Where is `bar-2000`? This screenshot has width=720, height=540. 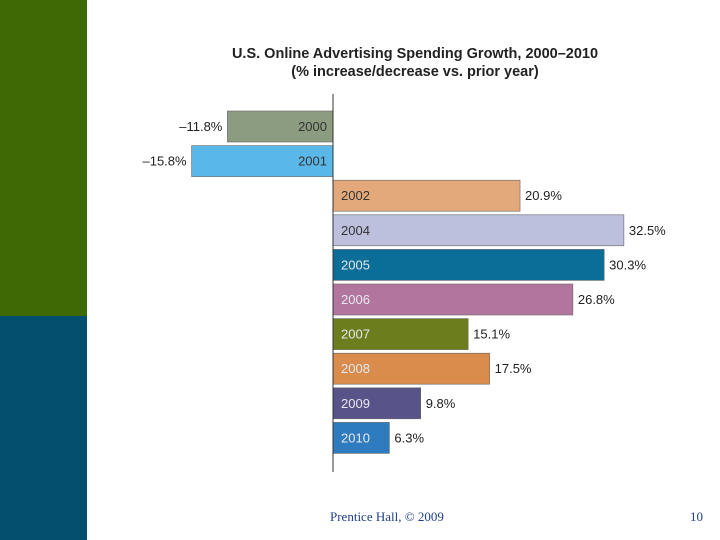 bar-2000 is located at coordinates (280, 126).